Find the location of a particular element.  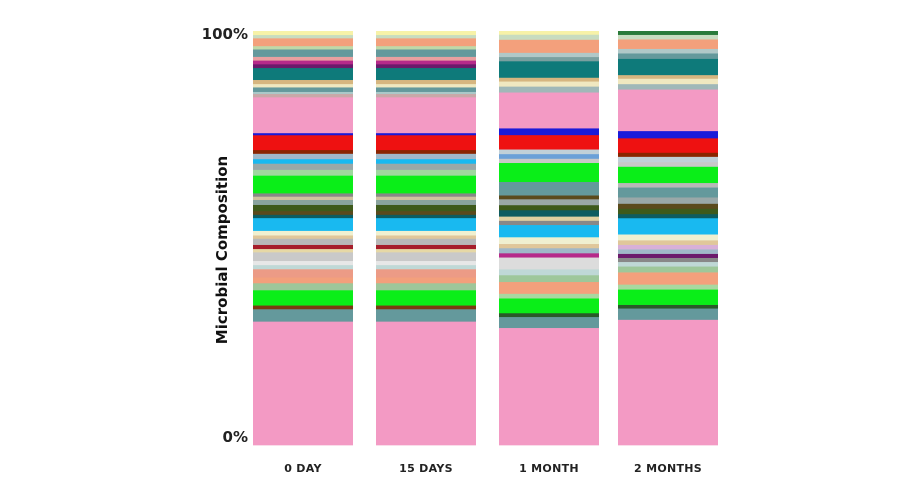

y-tick-label-bottom: 0% is located at coordinates (235, 437).